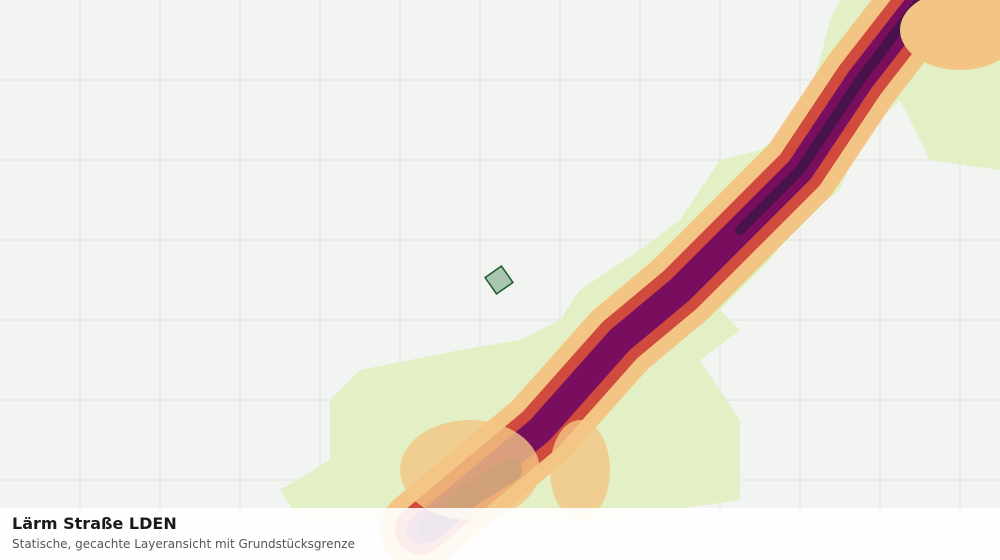  What do you see at coordinates (499, 280) in the screenshot?
I see `parcel-boundary` at bounding box center [499, 280].